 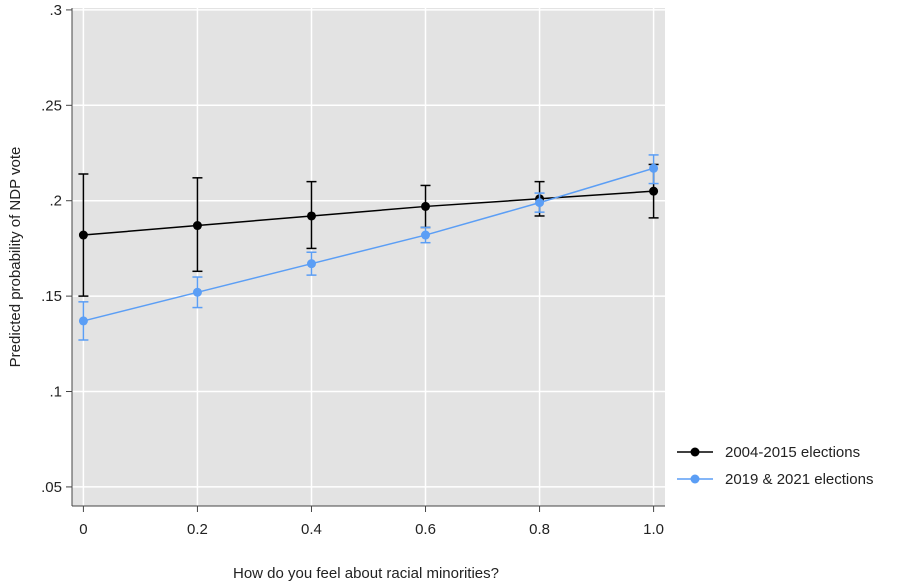 What do you see at coordinates (55, 10) in the screenshot?
I see `y-tick-label: .3` at bounding box center [55, 10].